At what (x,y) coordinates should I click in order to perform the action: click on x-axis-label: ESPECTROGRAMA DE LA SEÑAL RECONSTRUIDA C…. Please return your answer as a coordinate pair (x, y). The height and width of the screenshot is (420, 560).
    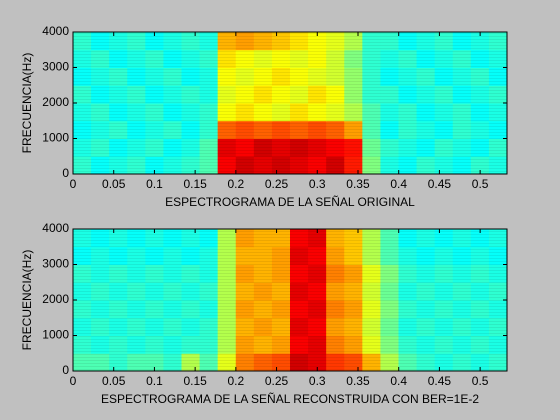
    Looking at the image, I should click on (290, 399).